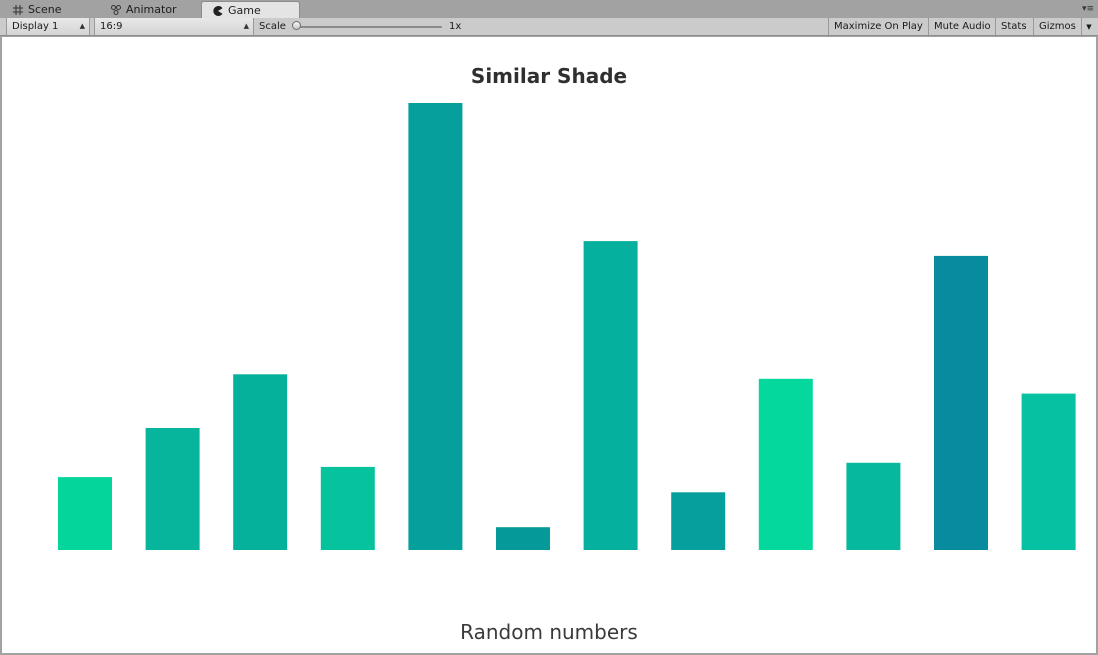 This screenshot has height=655, width=1098. I want to click on aspect-value: 16:9, so click(111, 26).